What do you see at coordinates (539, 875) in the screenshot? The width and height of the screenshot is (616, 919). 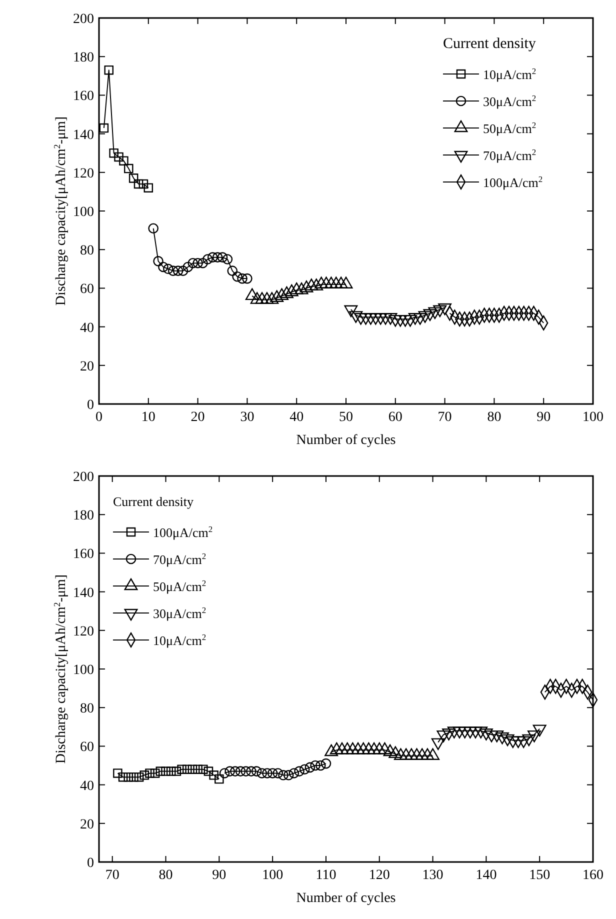 I see `x-tick-label: 150` at bounding box center [539, 875].